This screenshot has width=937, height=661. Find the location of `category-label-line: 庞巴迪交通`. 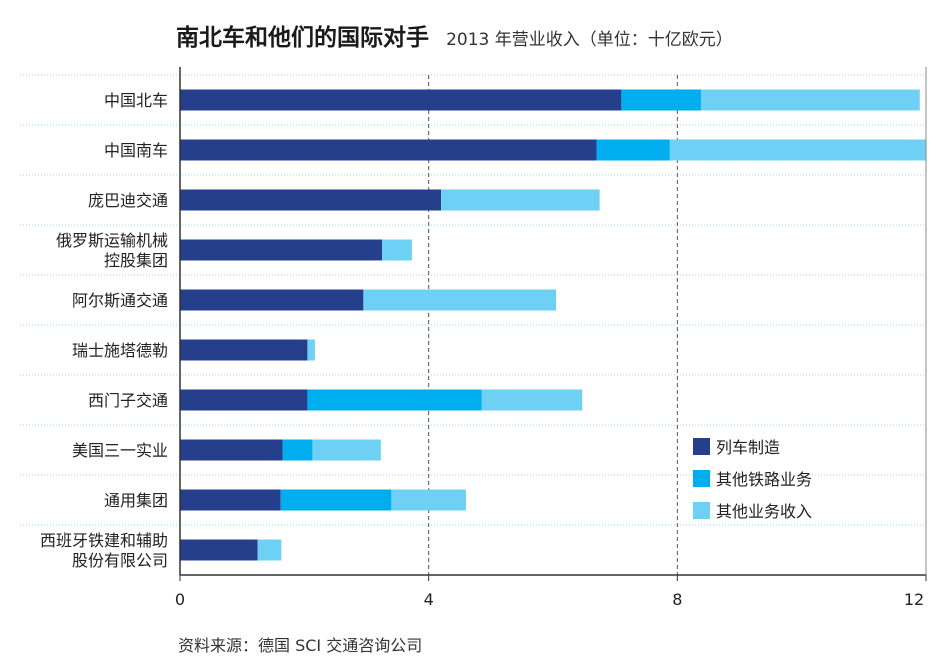

category-label-line: 庞巴迪交通 is located at coordinates (128, 200).